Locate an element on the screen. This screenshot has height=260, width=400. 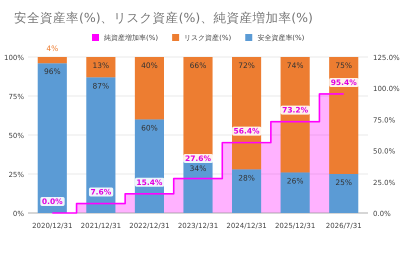
chart-title: 安全資産率(%)、リスク資産(%)、純資産増加率(%) is located at coordinates (163, 17).